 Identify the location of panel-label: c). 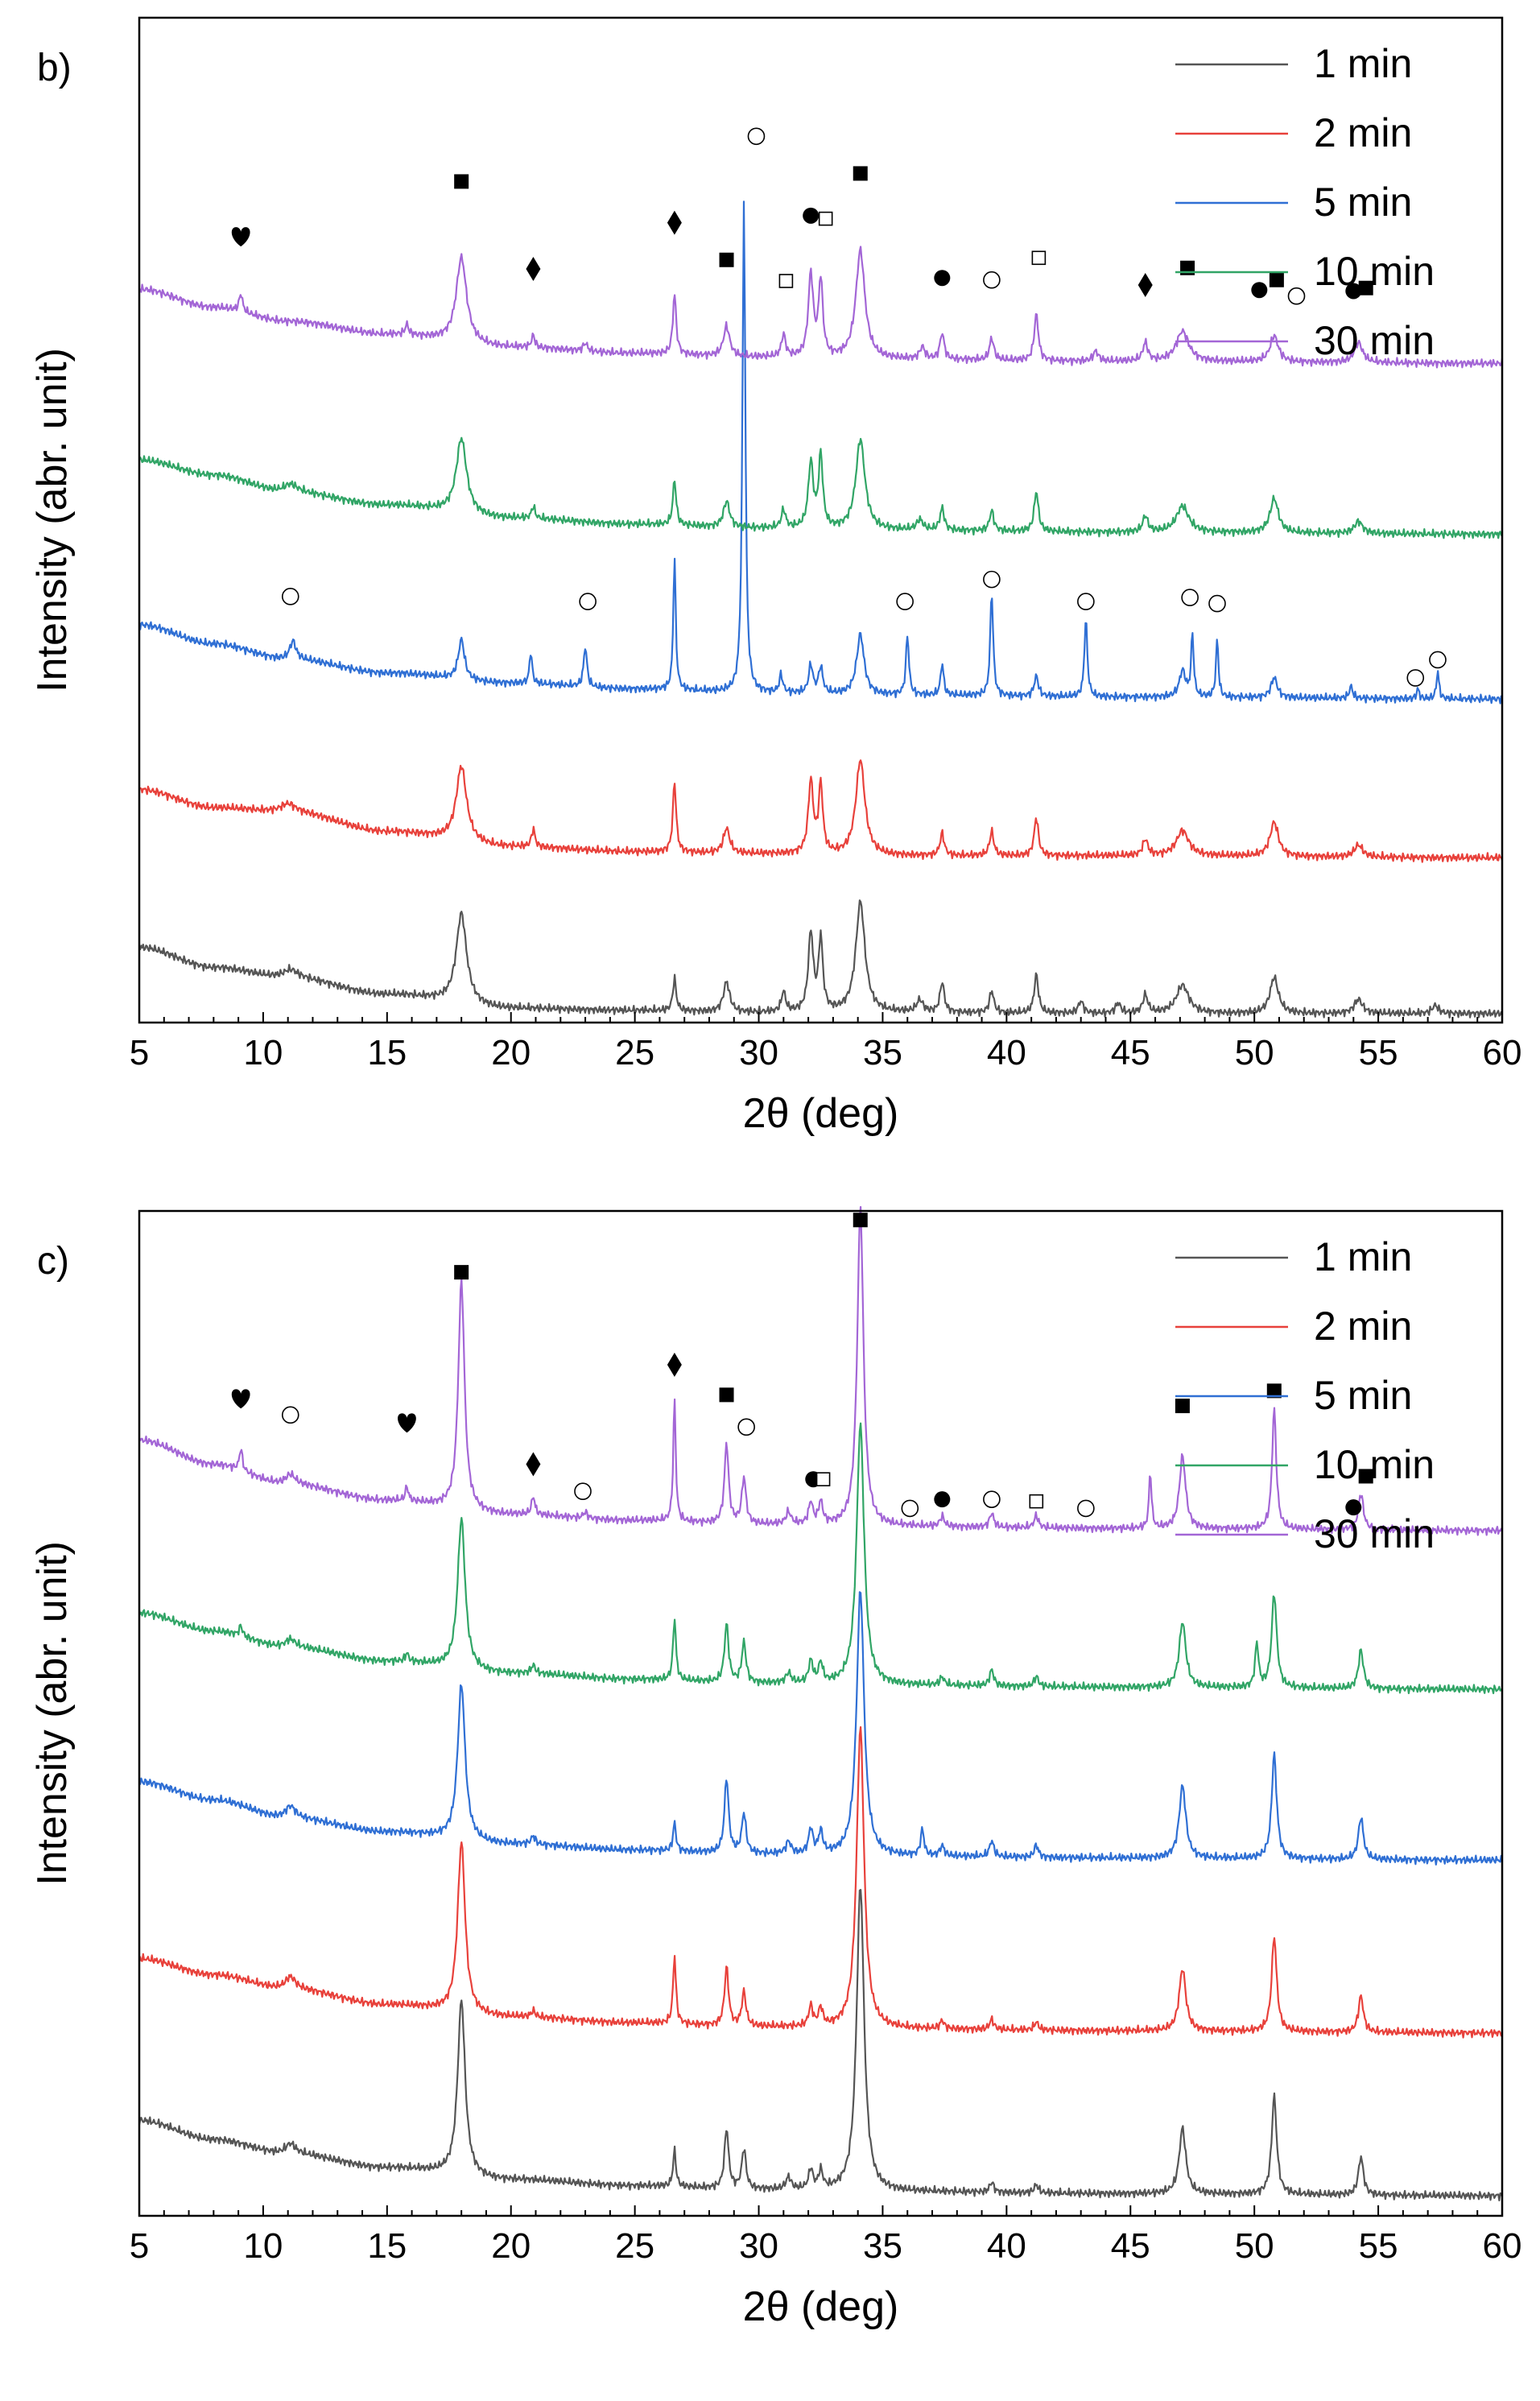
(53, 1261).